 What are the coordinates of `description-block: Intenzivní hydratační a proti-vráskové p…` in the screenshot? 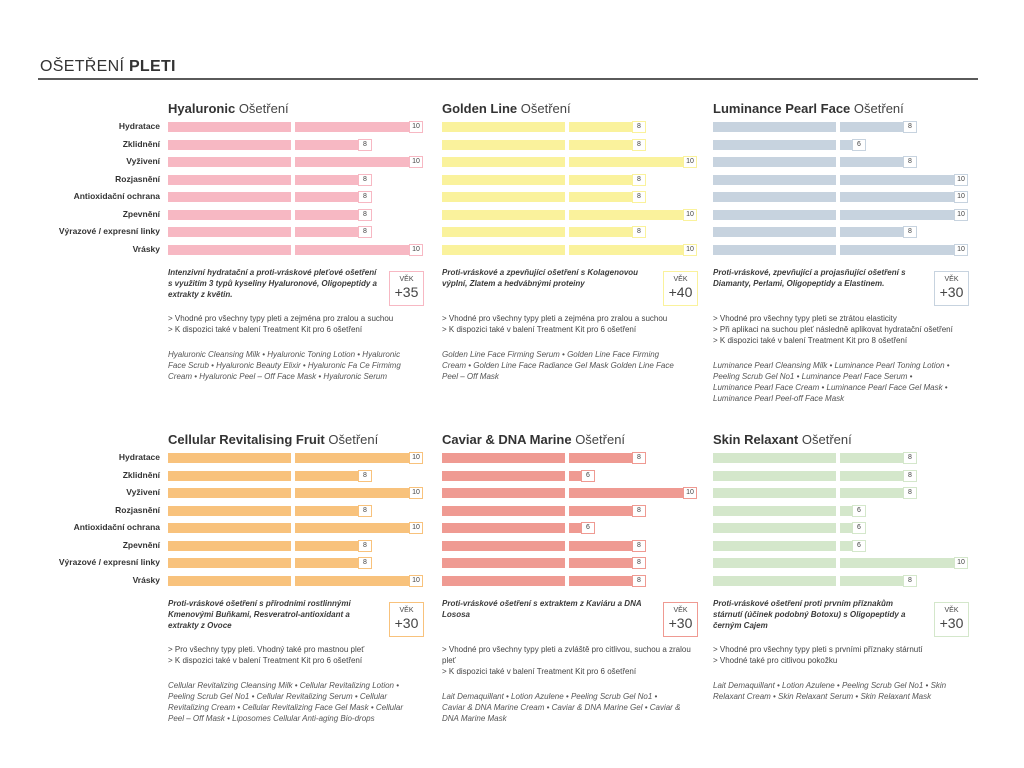 It's located at (296, 287).